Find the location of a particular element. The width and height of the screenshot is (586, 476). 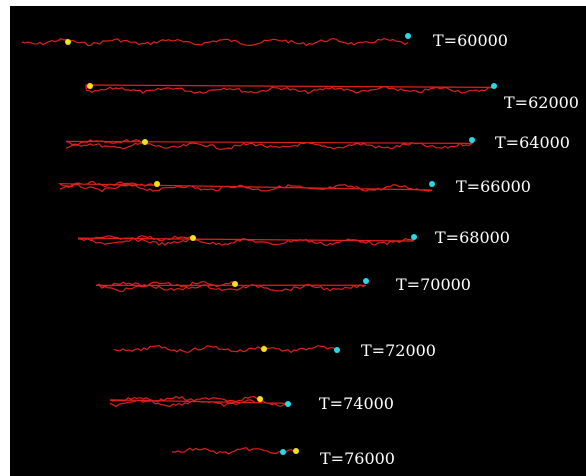

time-label-68000: T=68000 is located at coordinates (472, 237).